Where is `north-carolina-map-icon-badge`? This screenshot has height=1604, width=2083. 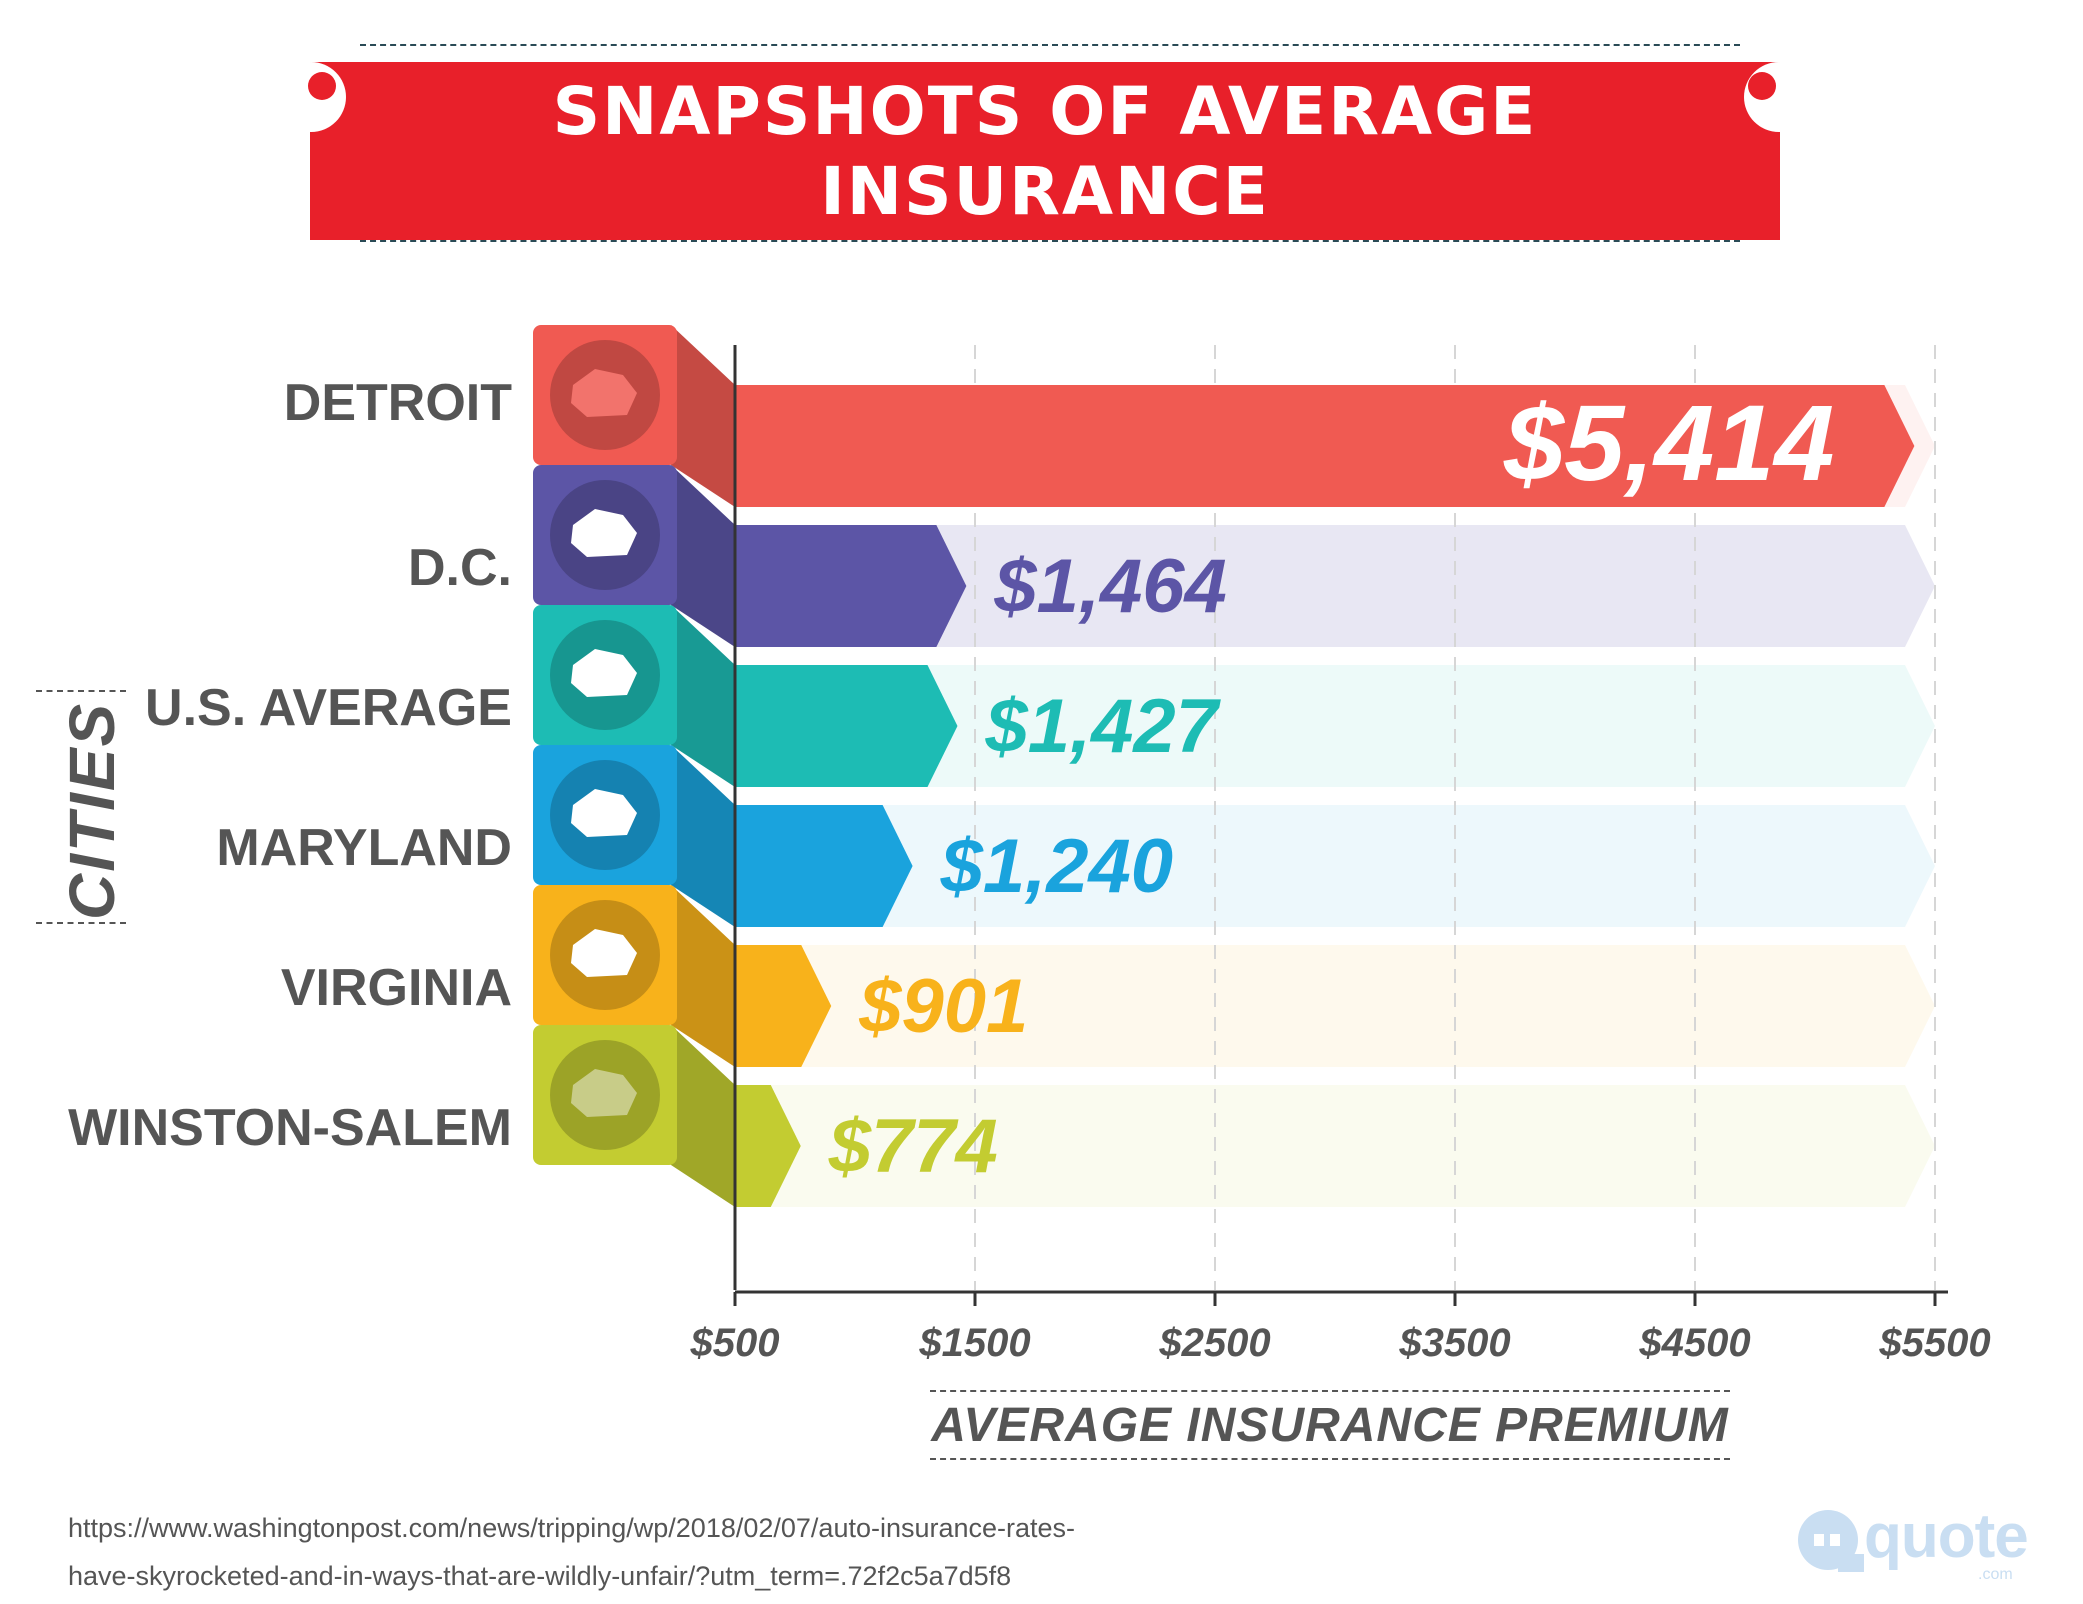
north-carolina-map-icon-badge is located at coordinates (605, 1095).